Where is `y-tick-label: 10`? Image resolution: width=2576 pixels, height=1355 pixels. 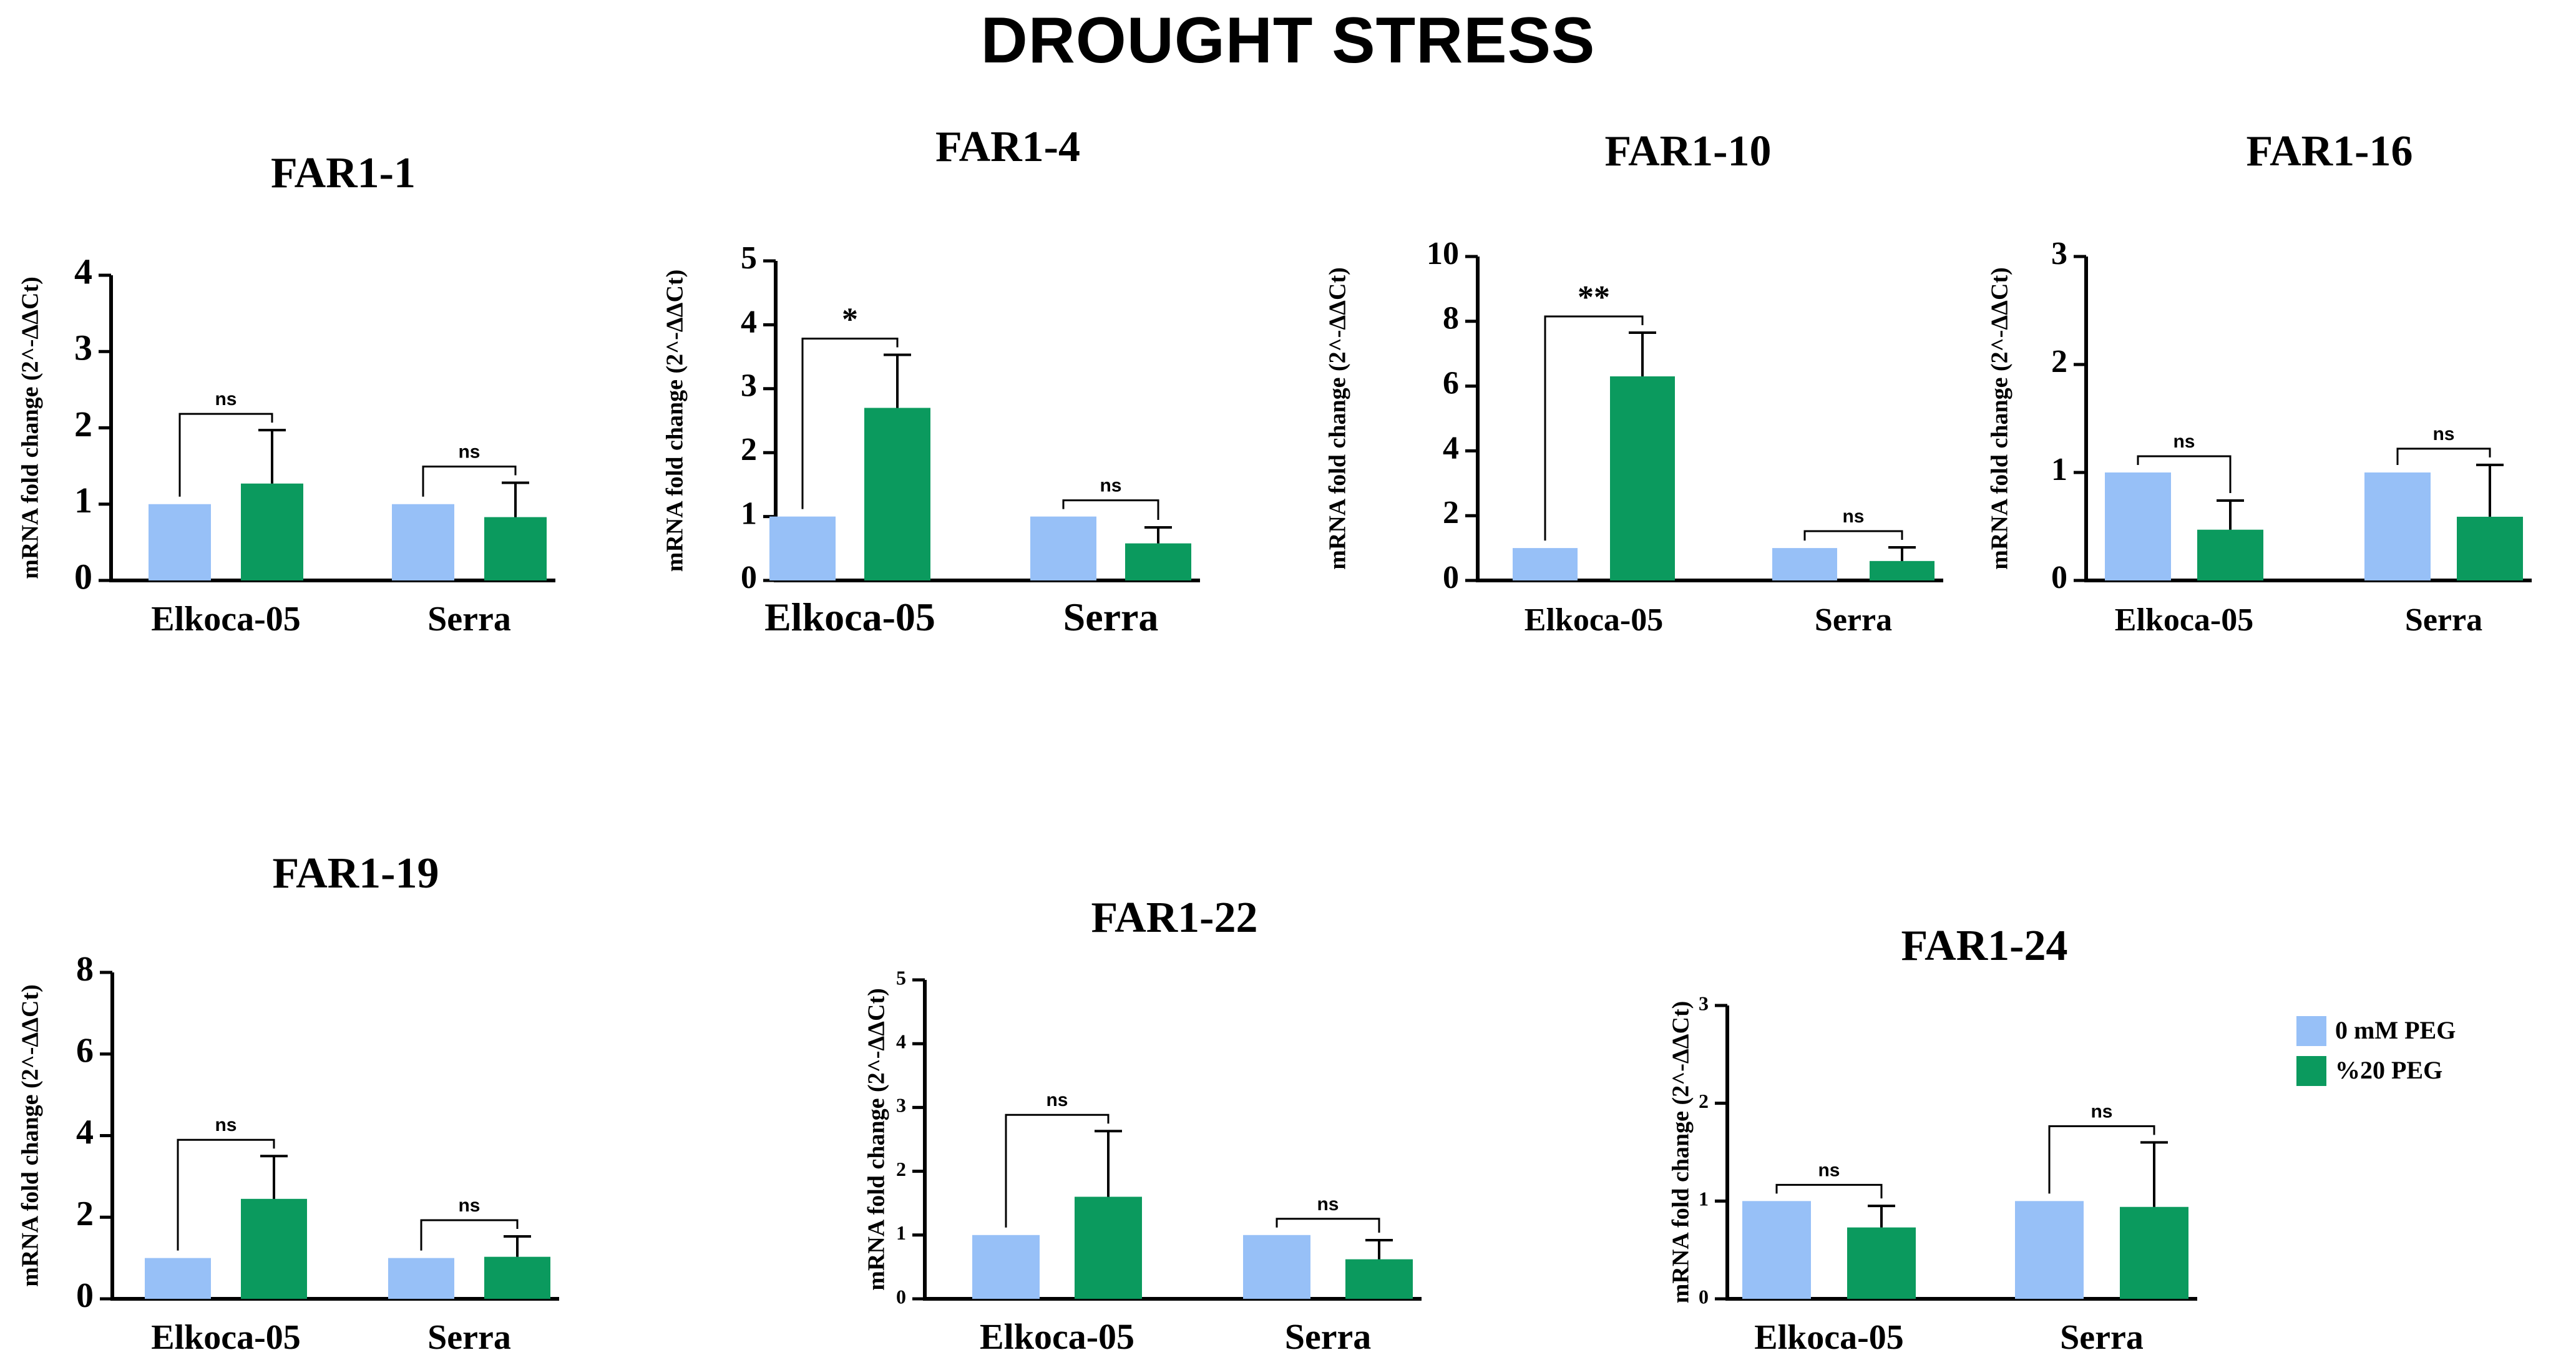
y-tick-label: 10 is located at coordinates (1443, 253).